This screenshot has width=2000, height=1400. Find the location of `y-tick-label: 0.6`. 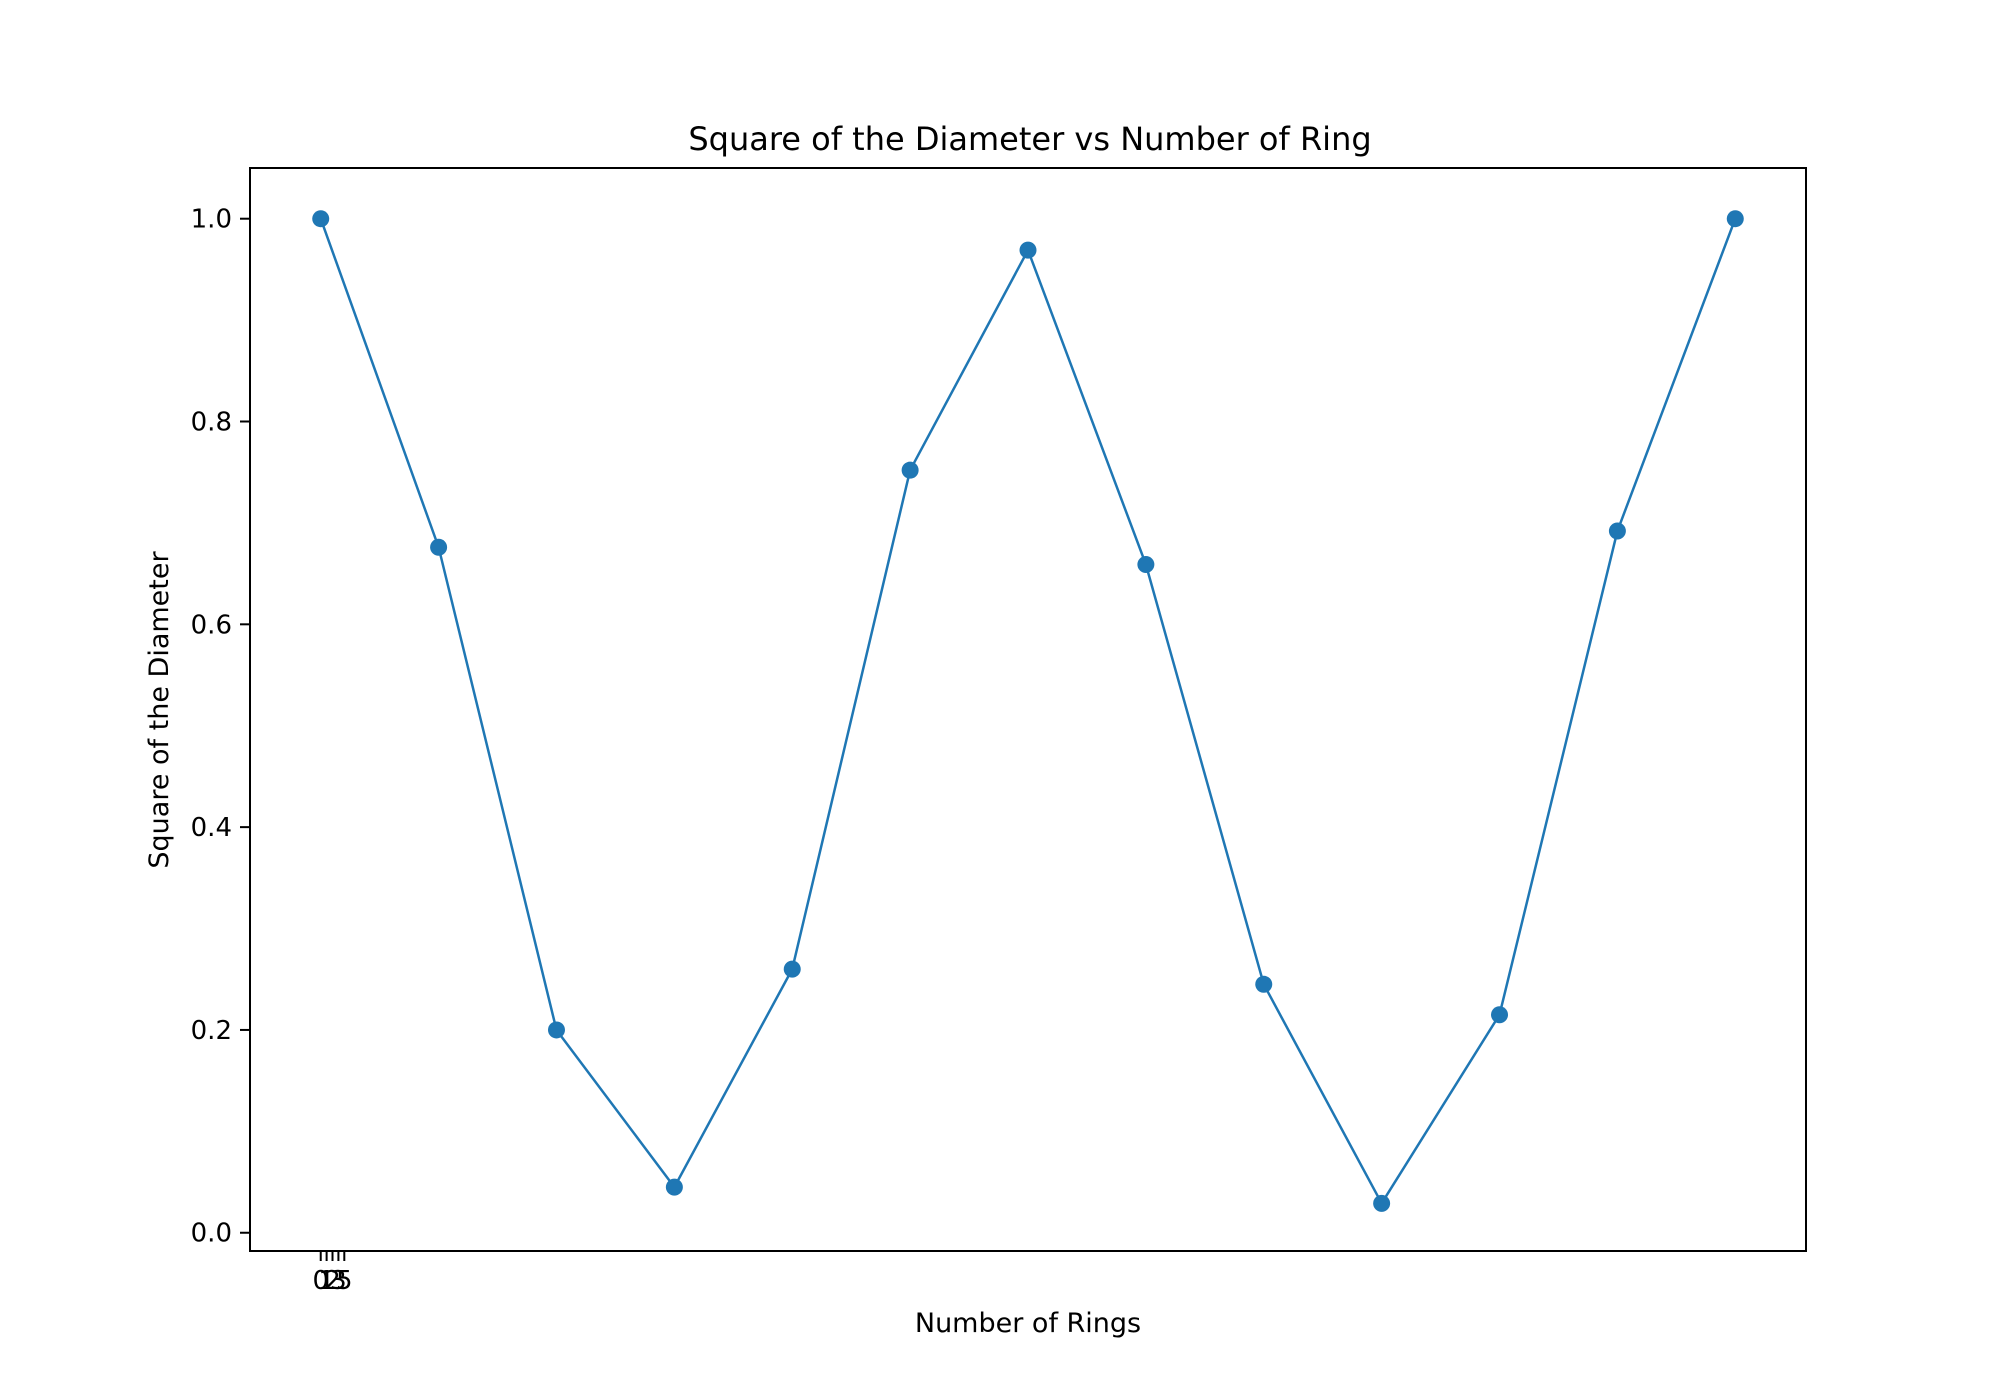

y-tick-label: 0.6 is located at coordinates (211, 625).